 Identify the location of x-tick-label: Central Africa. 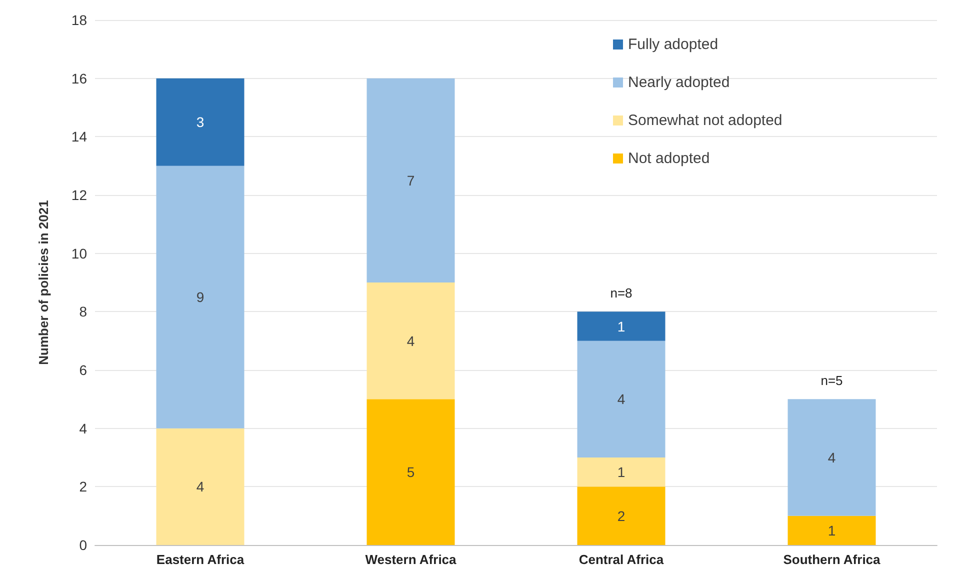
(621, 559).